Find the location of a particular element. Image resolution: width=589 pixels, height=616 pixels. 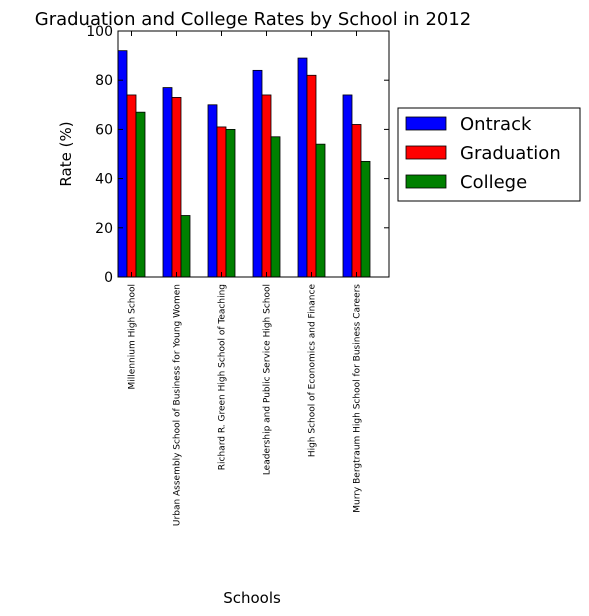

x-tick-label-4: High School of Economics and Finance is located at coordinates (313, 371).